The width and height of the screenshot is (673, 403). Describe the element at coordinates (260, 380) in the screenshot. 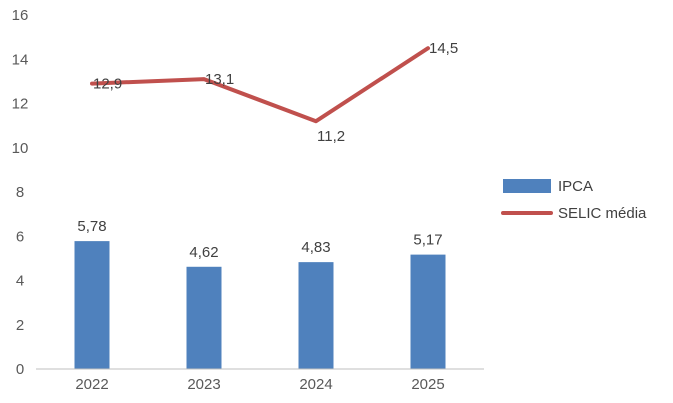

I see `x-axis: 2022 2023 2024 2025` at that location.